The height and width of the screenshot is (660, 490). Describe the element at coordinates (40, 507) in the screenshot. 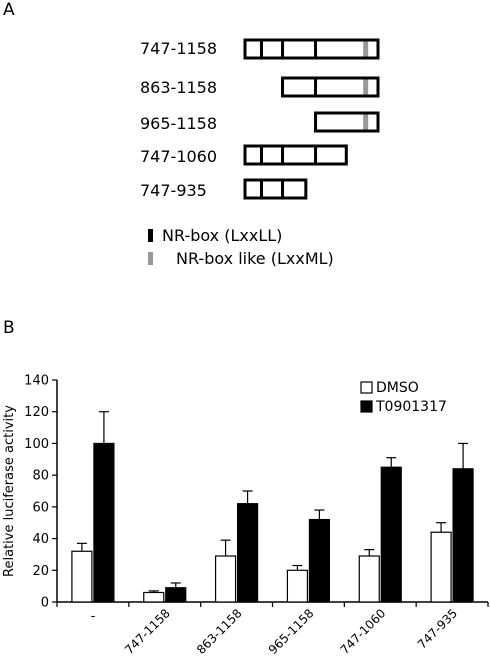

I see `y-tick-label: 60` at that location.